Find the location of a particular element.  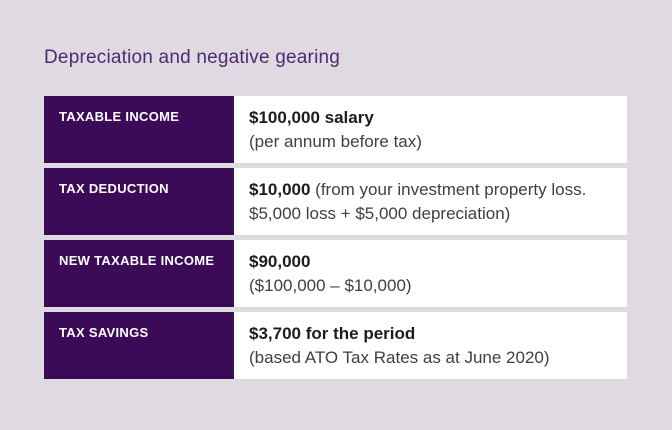

value-note: (per annum before tax) is located at coordinates (335, 141).